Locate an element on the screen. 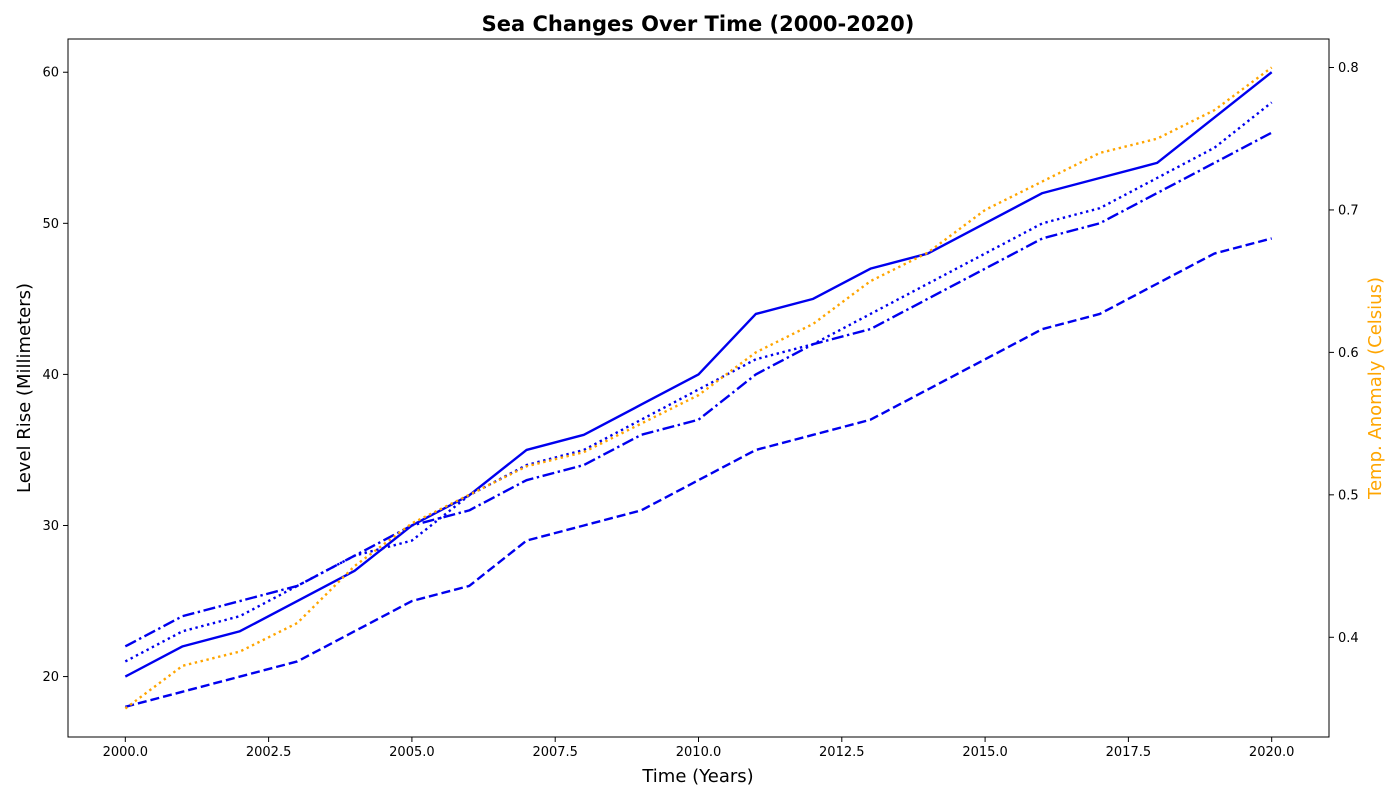 The height and width of the screenshot is (800, 1400). y-tick-label: 50 is located at coordinates (50, 224).